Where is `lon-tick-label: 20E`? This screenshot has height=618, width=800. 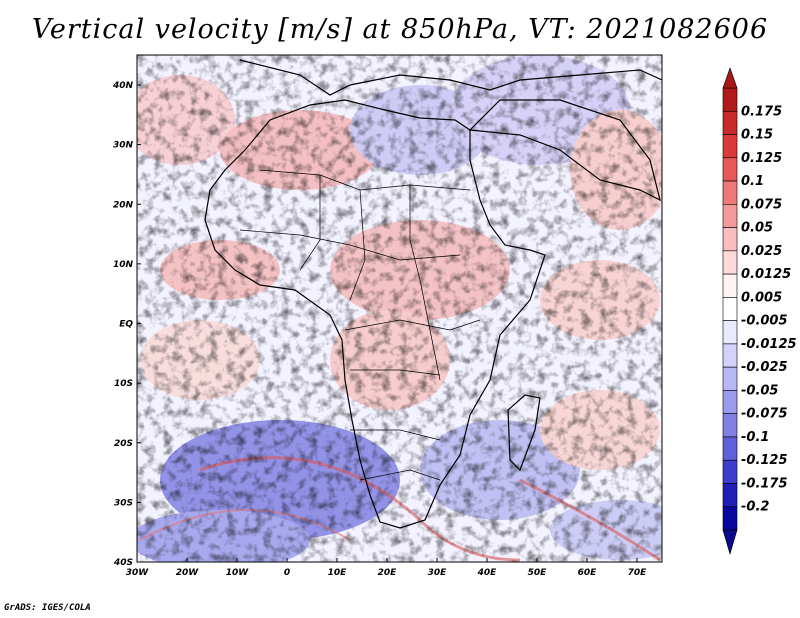 lon-tick-label: 20E is located at coordinates (388, 573).